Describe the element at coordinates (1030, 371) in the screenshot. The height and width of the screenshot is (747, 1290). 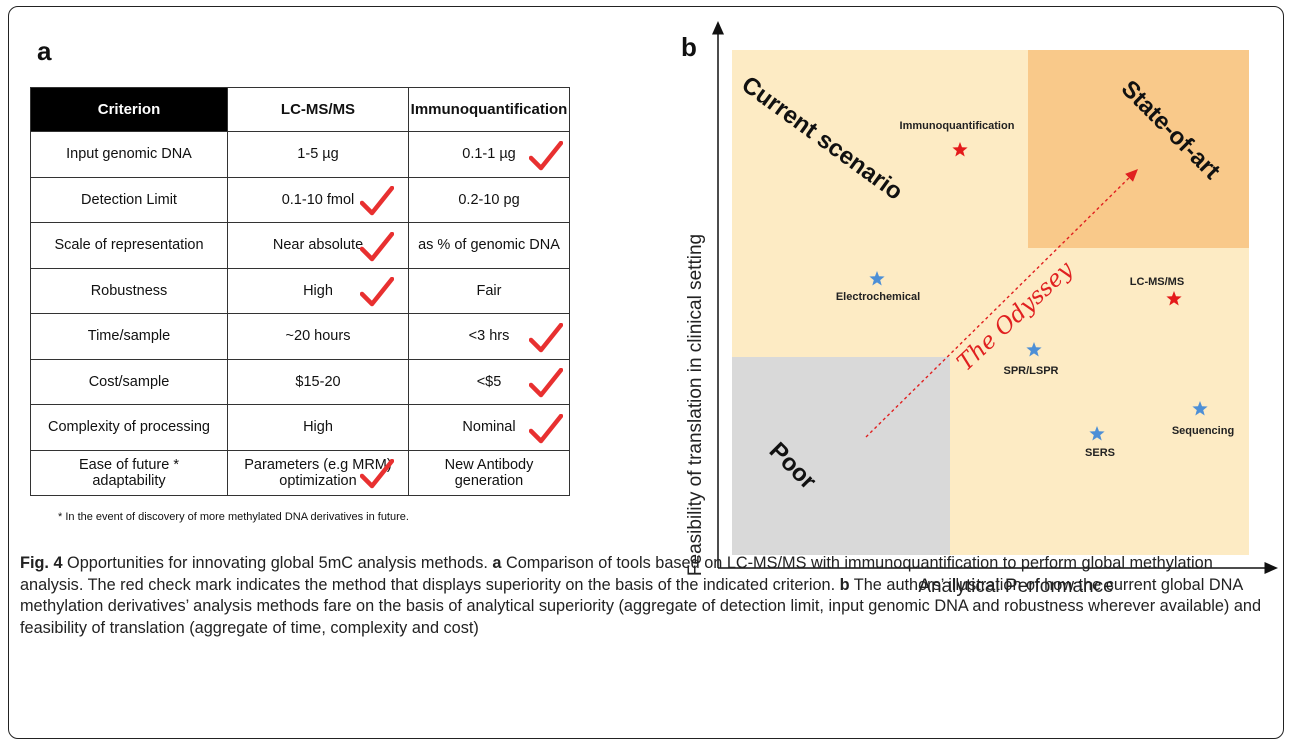
I see `point-label: SPR/LSPR` at that location.